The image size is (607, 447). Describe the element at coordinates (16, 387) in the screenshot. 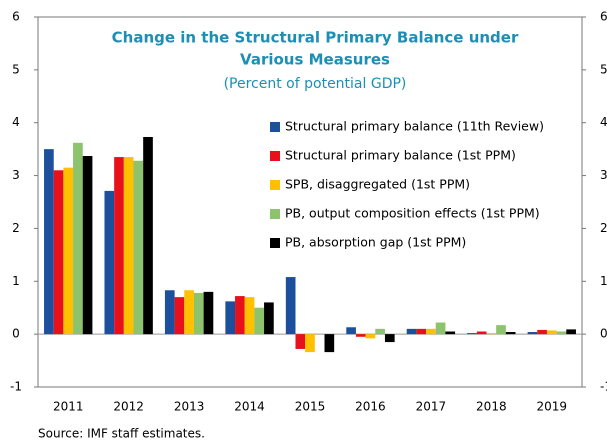

I see `y-tick-label: -1` at that location.